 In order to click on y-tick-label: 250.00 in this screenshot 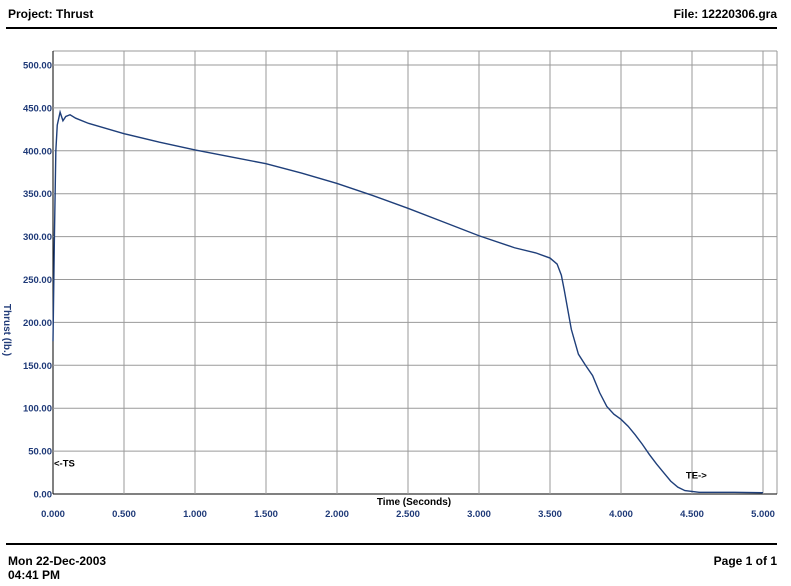, I will do `click(37, 280)`.